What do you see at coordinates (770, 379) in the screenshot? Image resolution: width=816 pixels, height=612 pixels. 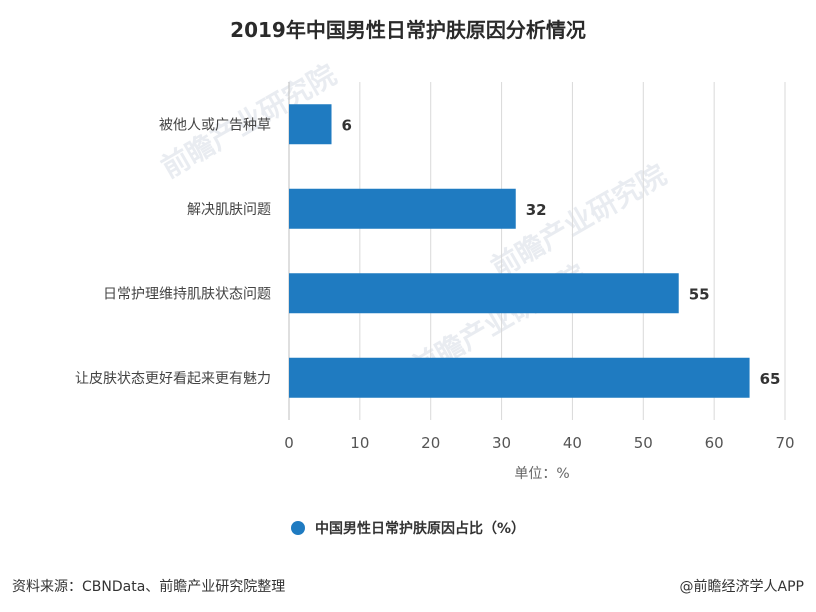 I see `data-label: 65` at bounding box center [770, 379].